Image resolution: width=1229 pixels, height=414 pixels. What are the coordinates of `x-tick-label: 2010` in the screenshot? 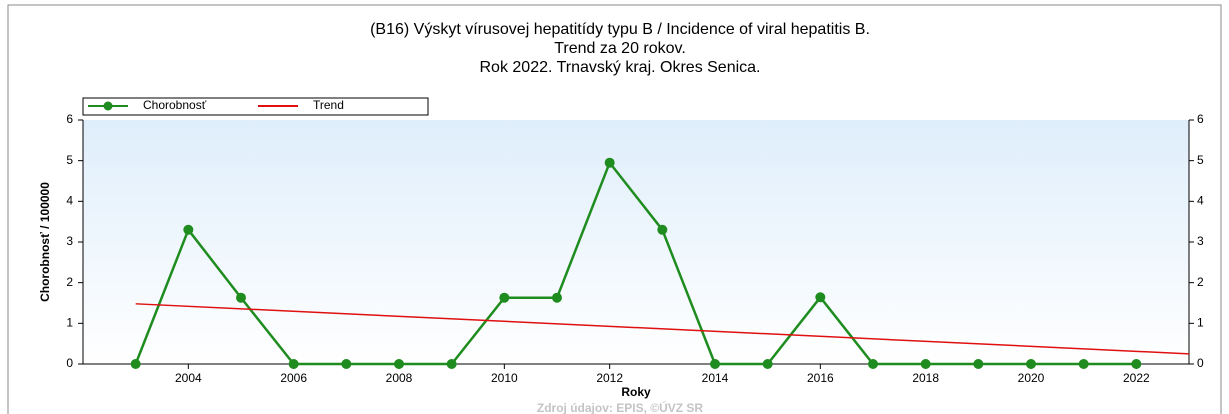 It's located at (504, 378).